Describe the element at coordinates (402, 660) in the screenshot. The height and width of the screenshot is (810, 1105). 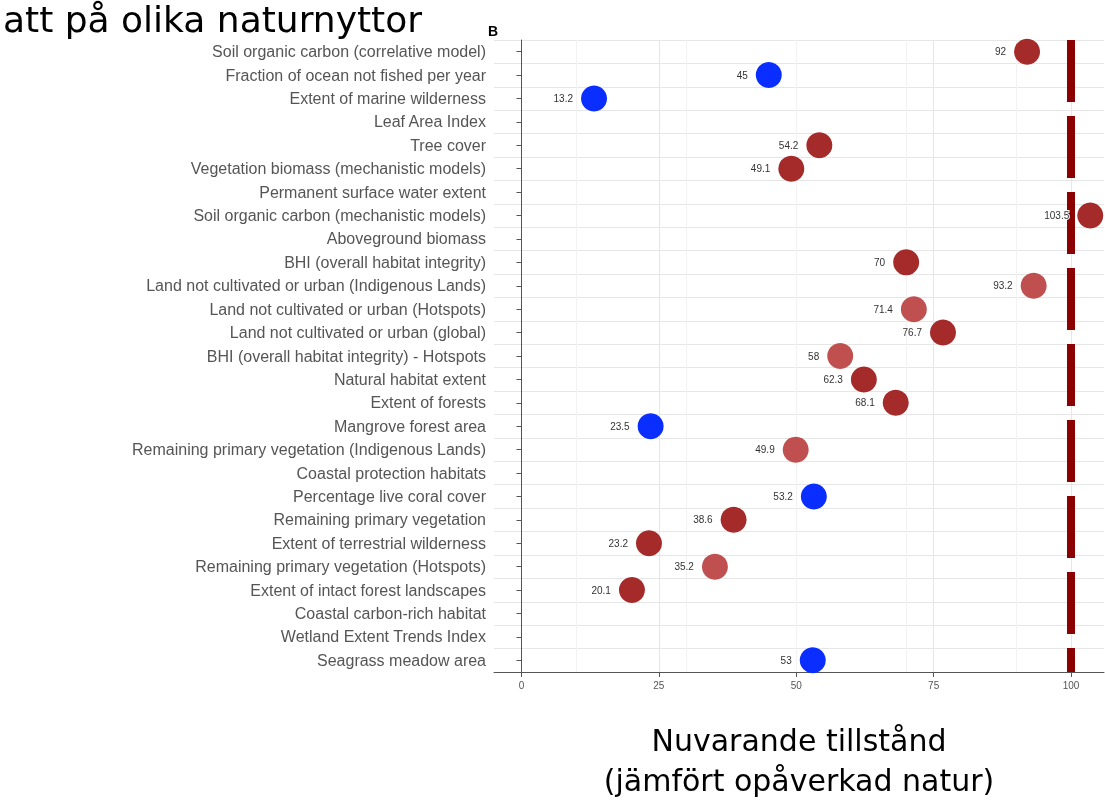
I see `y-tick-label: Seagrass meadow area` at that location.